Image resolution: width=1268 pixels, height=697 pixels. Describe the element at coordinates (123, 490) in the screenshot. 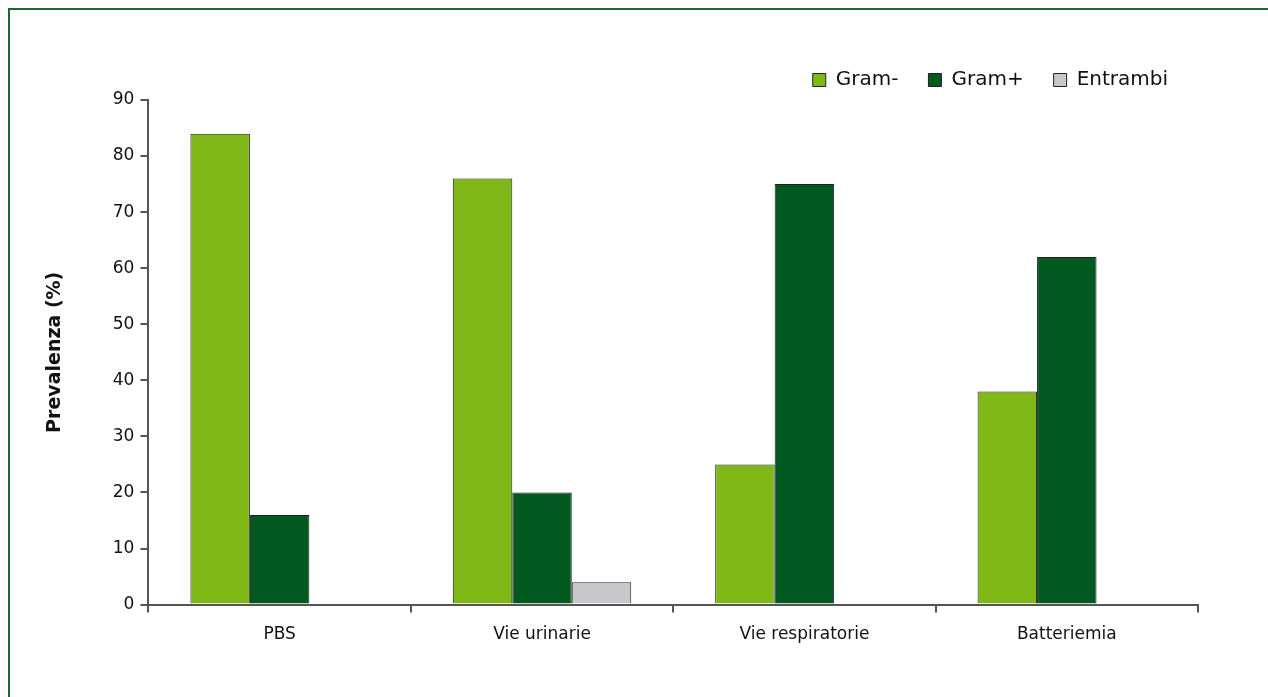

I see `y-tick-label: 20` at that location.